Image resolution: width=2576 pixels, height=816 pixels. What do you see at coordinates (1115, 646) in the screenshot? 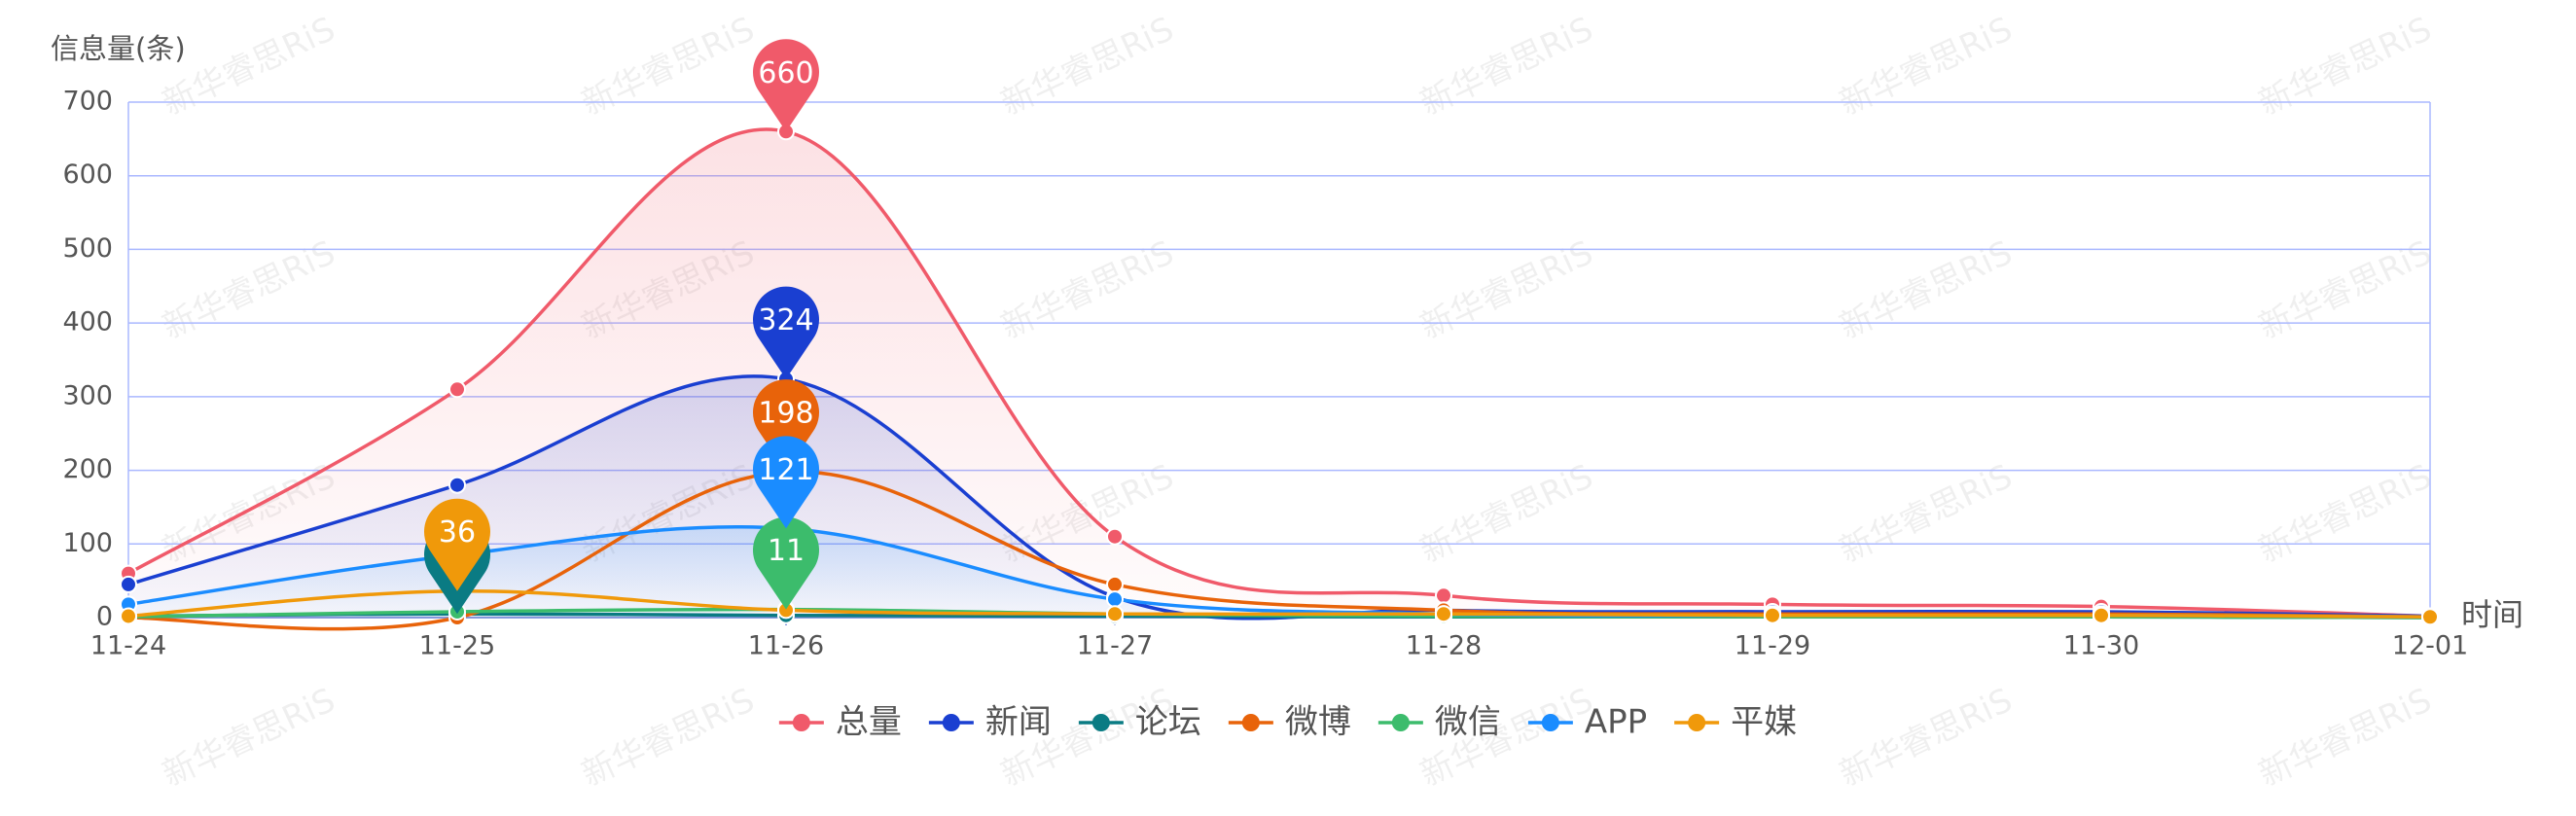
I see `x-tick-label: 11-27` at bounding box center [1115, 646].